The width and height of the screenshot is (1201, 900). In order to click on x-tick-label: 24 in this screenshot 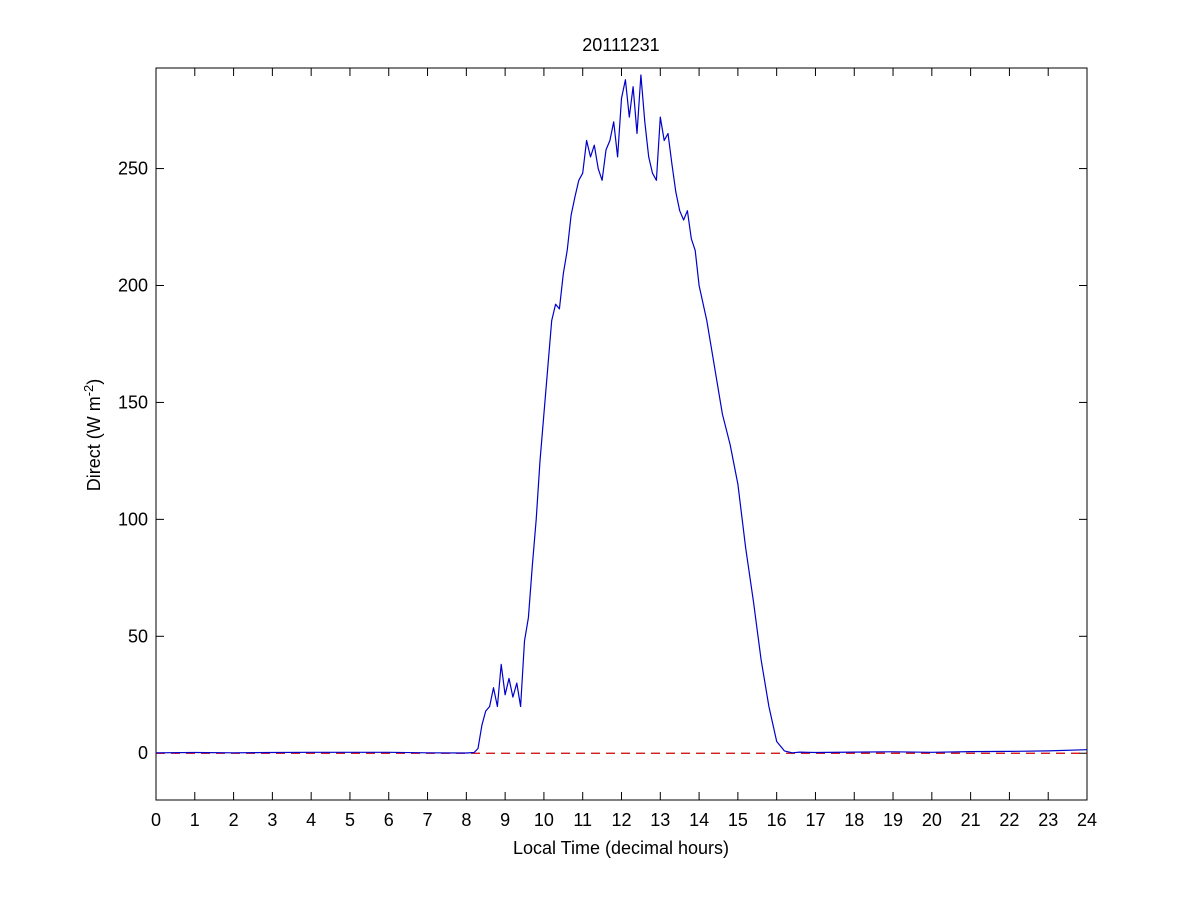, I will do `click(1087, 820)`.